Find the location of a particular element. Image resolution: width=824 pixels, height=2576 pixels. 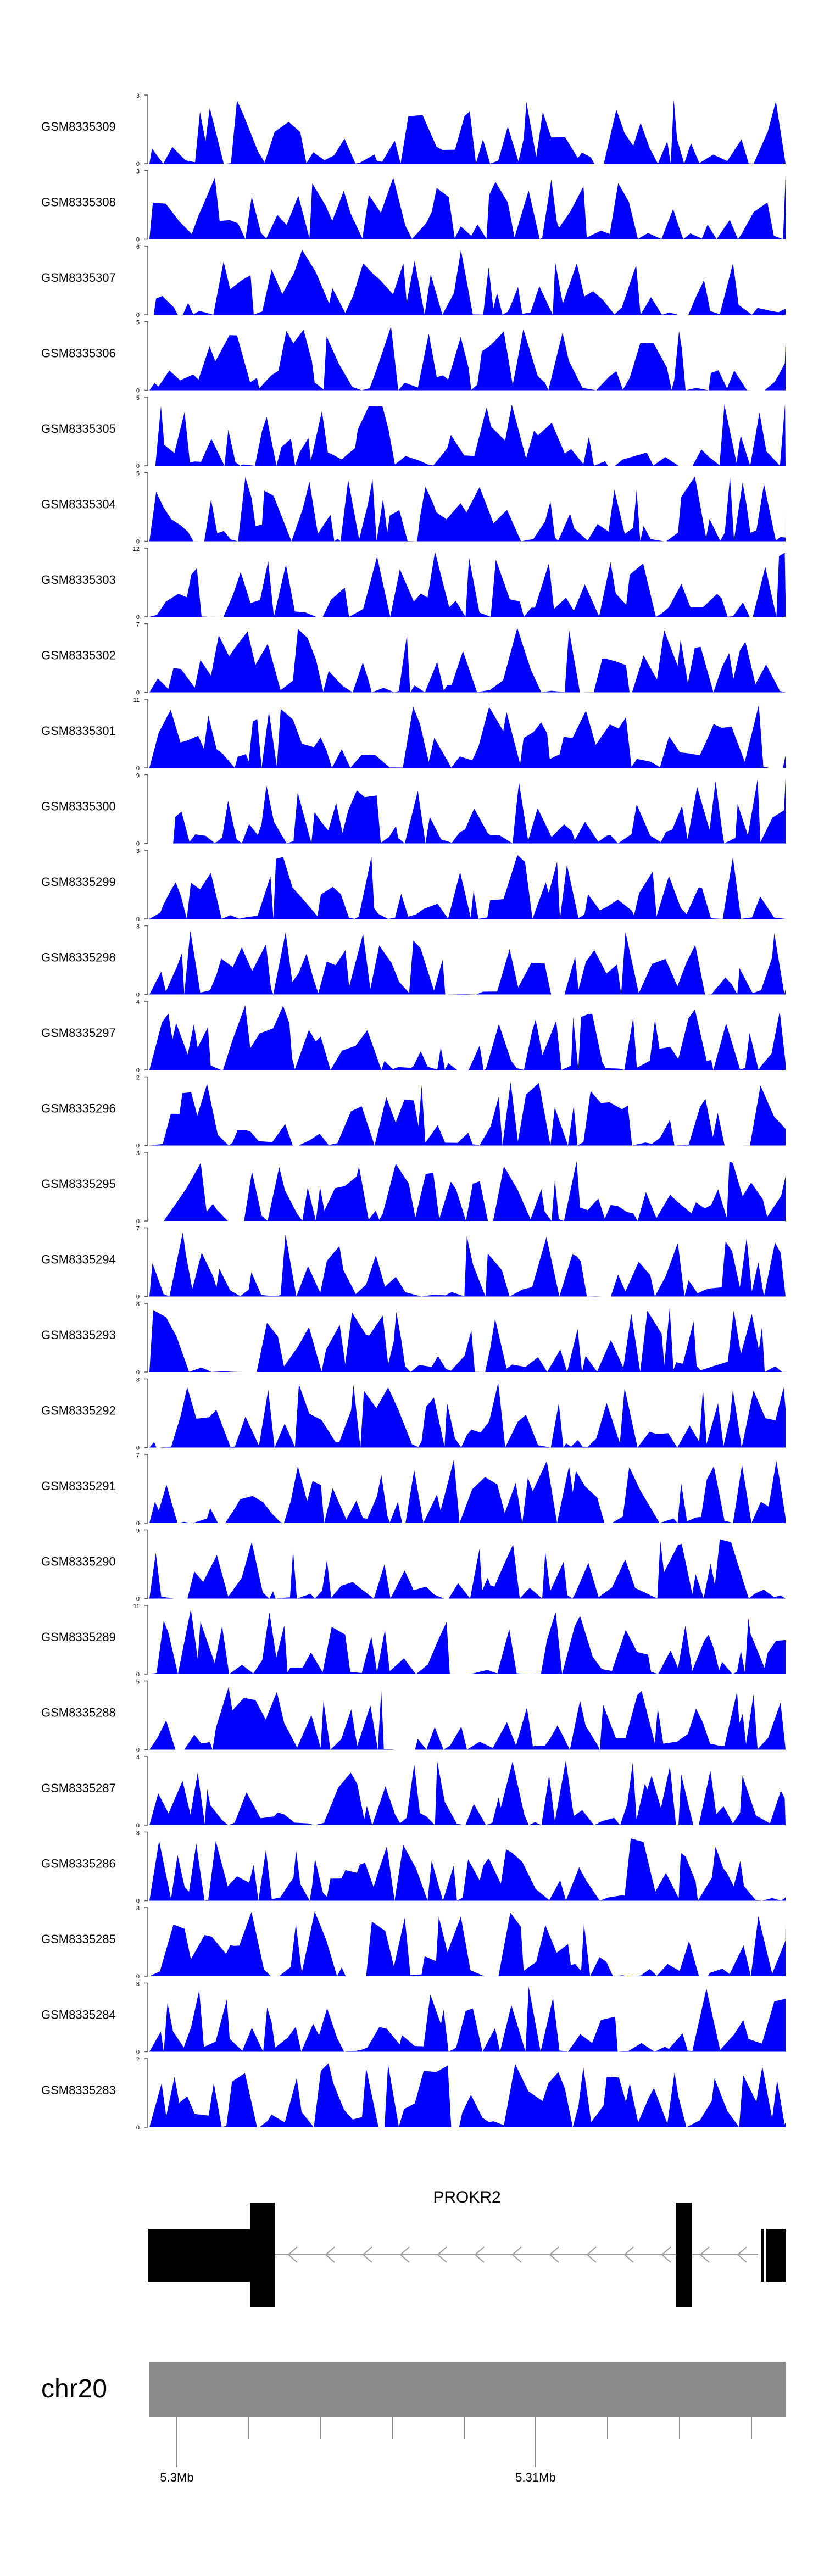

coverage-track: GSM8335293 8 0 is located at coordinates (413, 1338).